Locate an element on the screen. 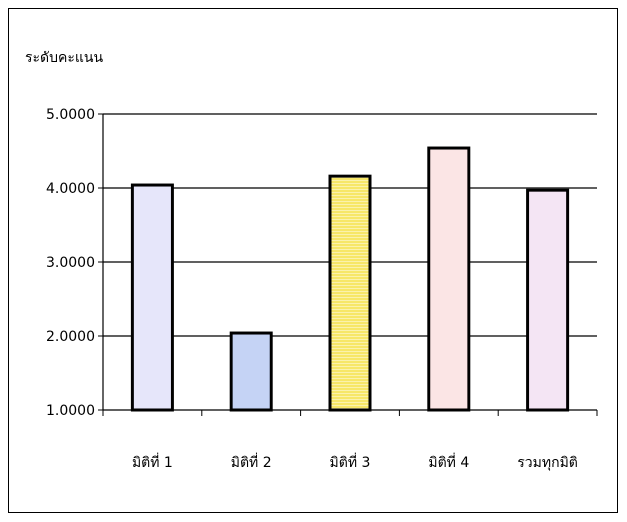 The width and height of the screenshot is (627, 522). y-tick-label: 4.0000 is located at coordinates (70, 189).